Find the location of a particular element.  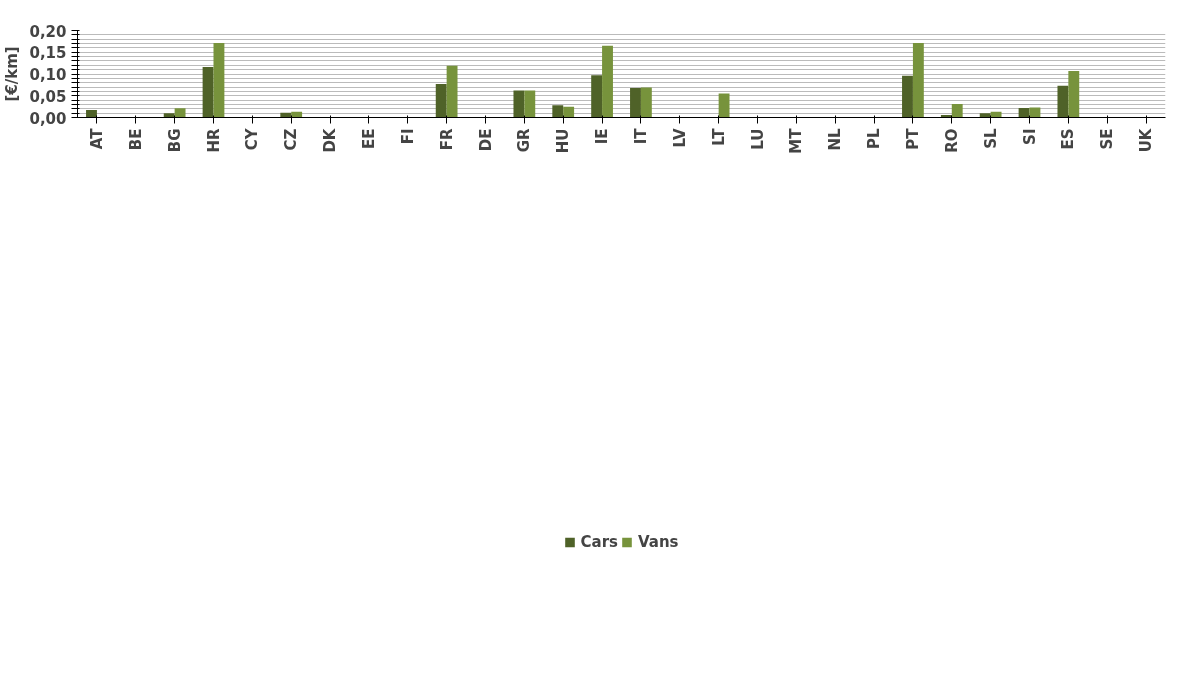

x-tick-label: MT is located at coordinates (796, 140).